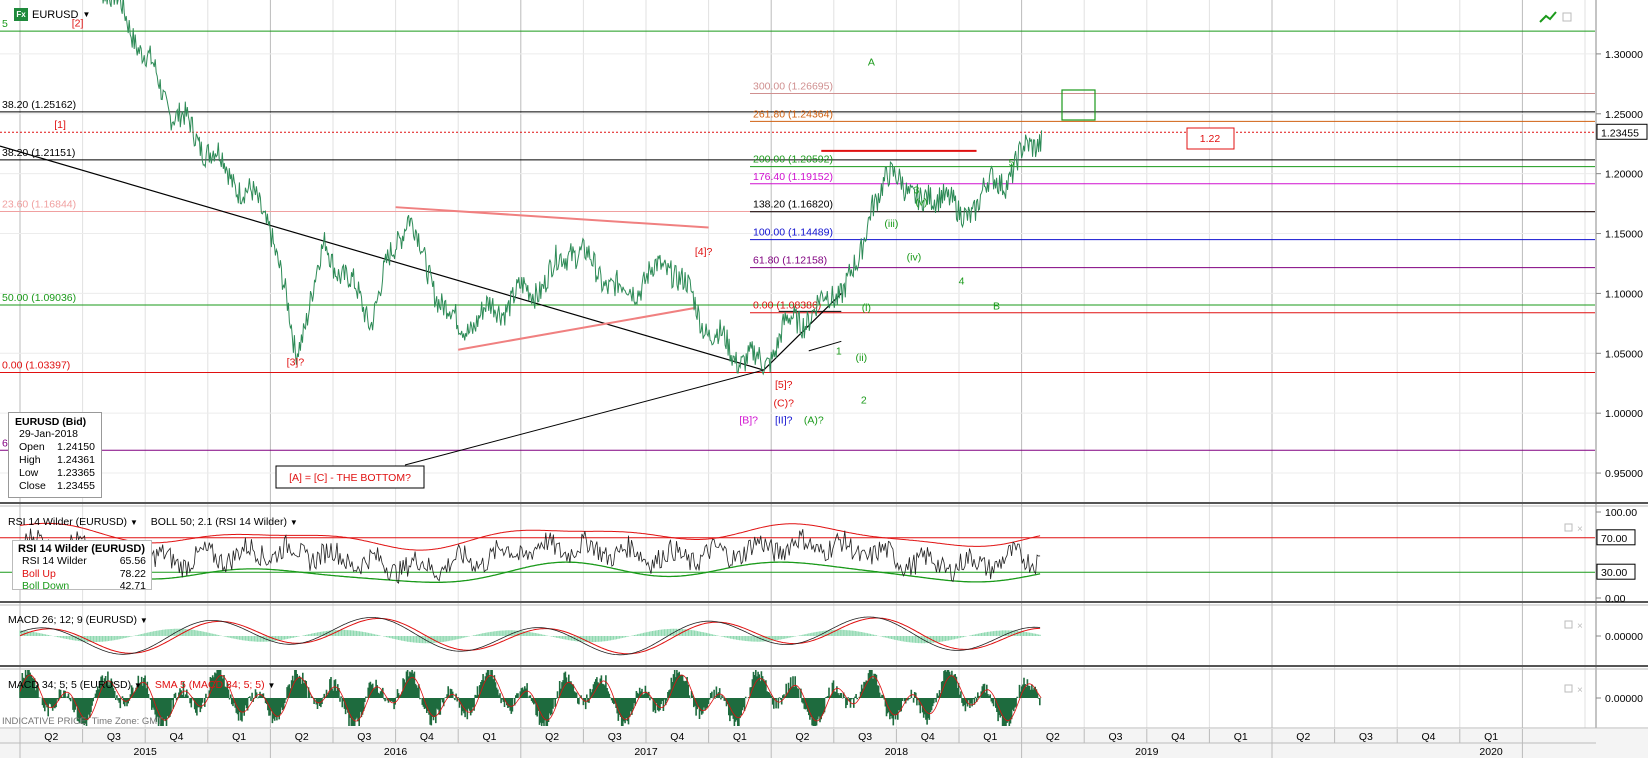 Image resolution: width=1648 pixels, height=761 pixels. I want to click on ohlc-high: High 1.24361, so click(57, 460).